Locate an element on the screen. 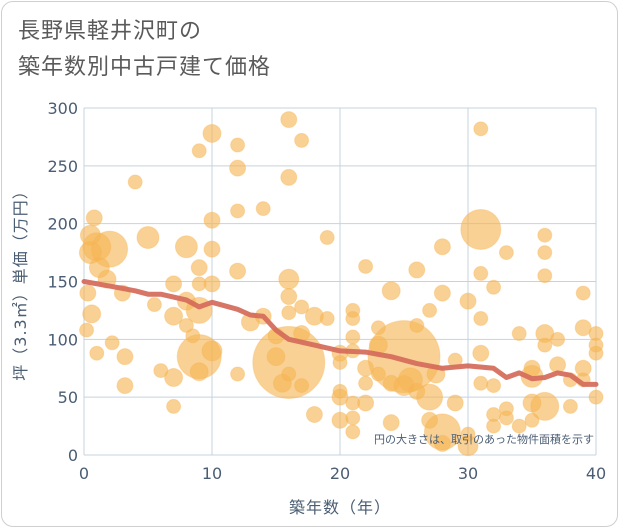 This screenshot has width=621, height=530. size-annotation: 円の大きさは、取引のあった物件面積を示す is located at coordinates (484, 439).